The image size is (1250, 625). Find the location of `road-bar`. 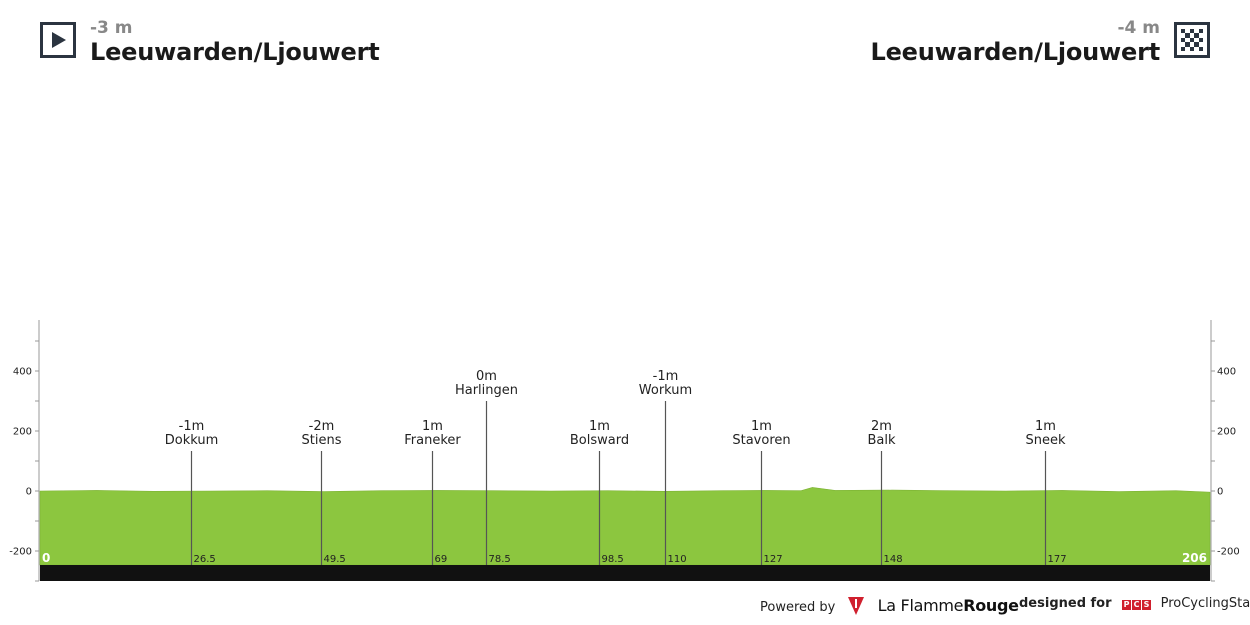

road-bar is located at coordinates (625, 573).